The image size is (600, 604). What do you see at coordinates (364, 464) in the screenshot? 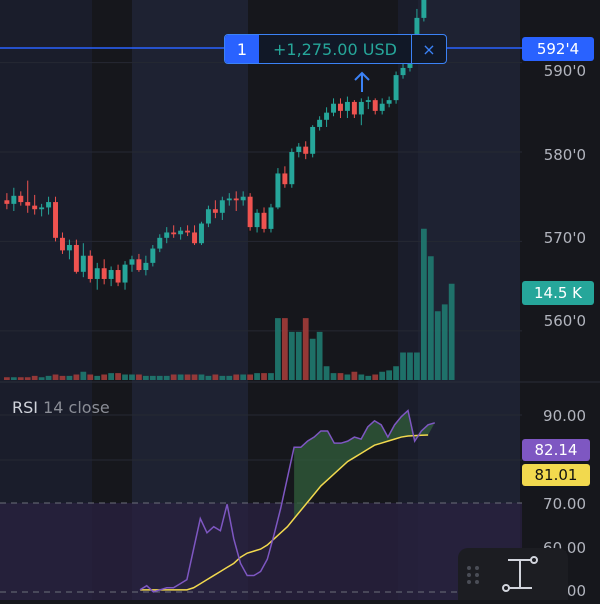
I see `rsi-overbought-fill` at bounding box center [364, 464].